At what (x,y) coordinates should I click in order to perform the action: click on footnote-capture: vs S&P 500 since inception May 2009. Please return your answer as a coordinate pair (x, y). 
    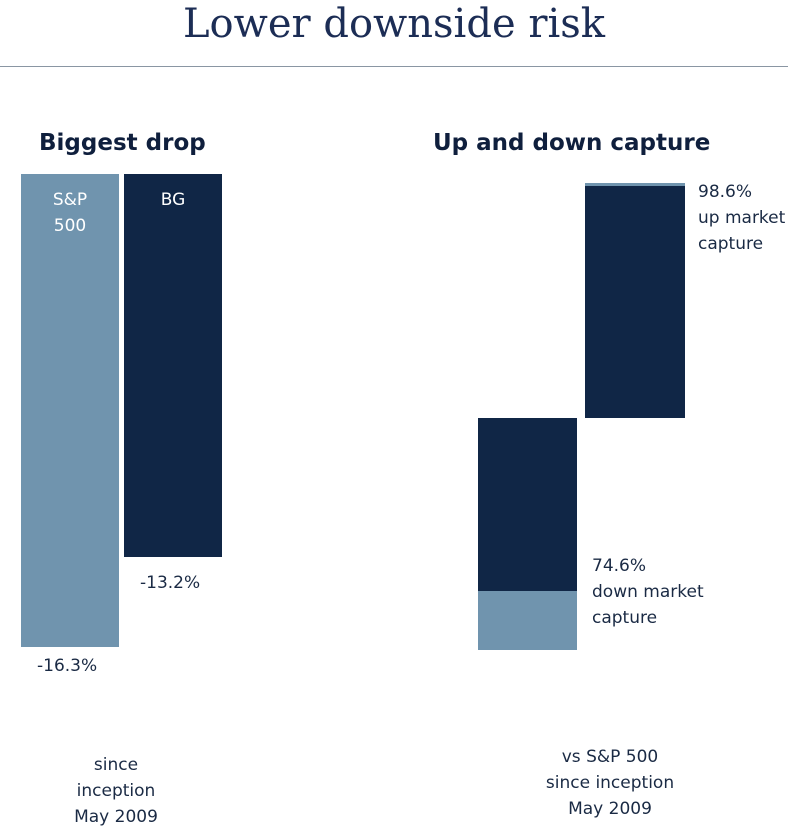
    Looking at the image, I should click on (610, 783).